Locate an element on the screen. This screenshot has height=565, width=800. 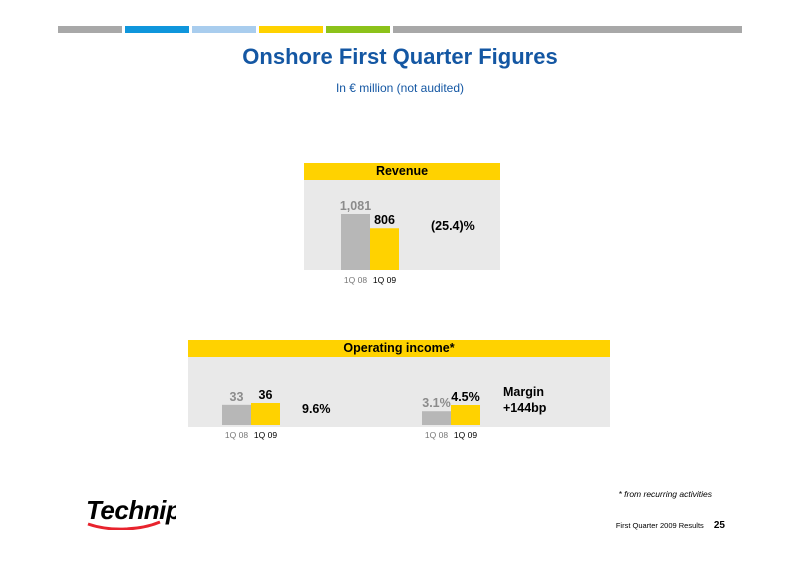
page-number: 25 is located at coordinates (719, 525).